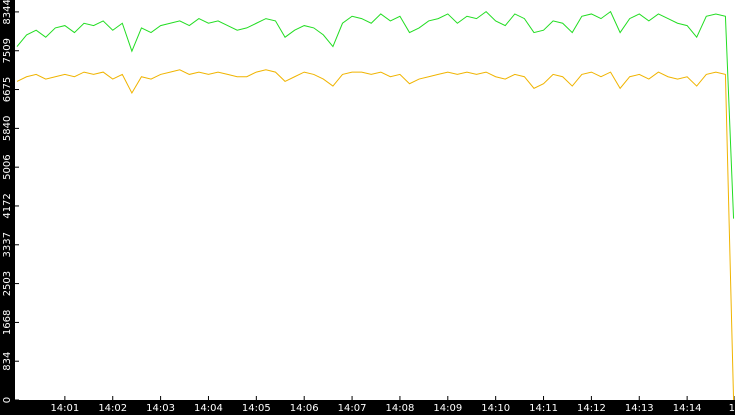 The image size is (735, 415). Describe the element at coordinates (7, 12) in the screenshot. I see `y-tick-label: 8344` at that location.